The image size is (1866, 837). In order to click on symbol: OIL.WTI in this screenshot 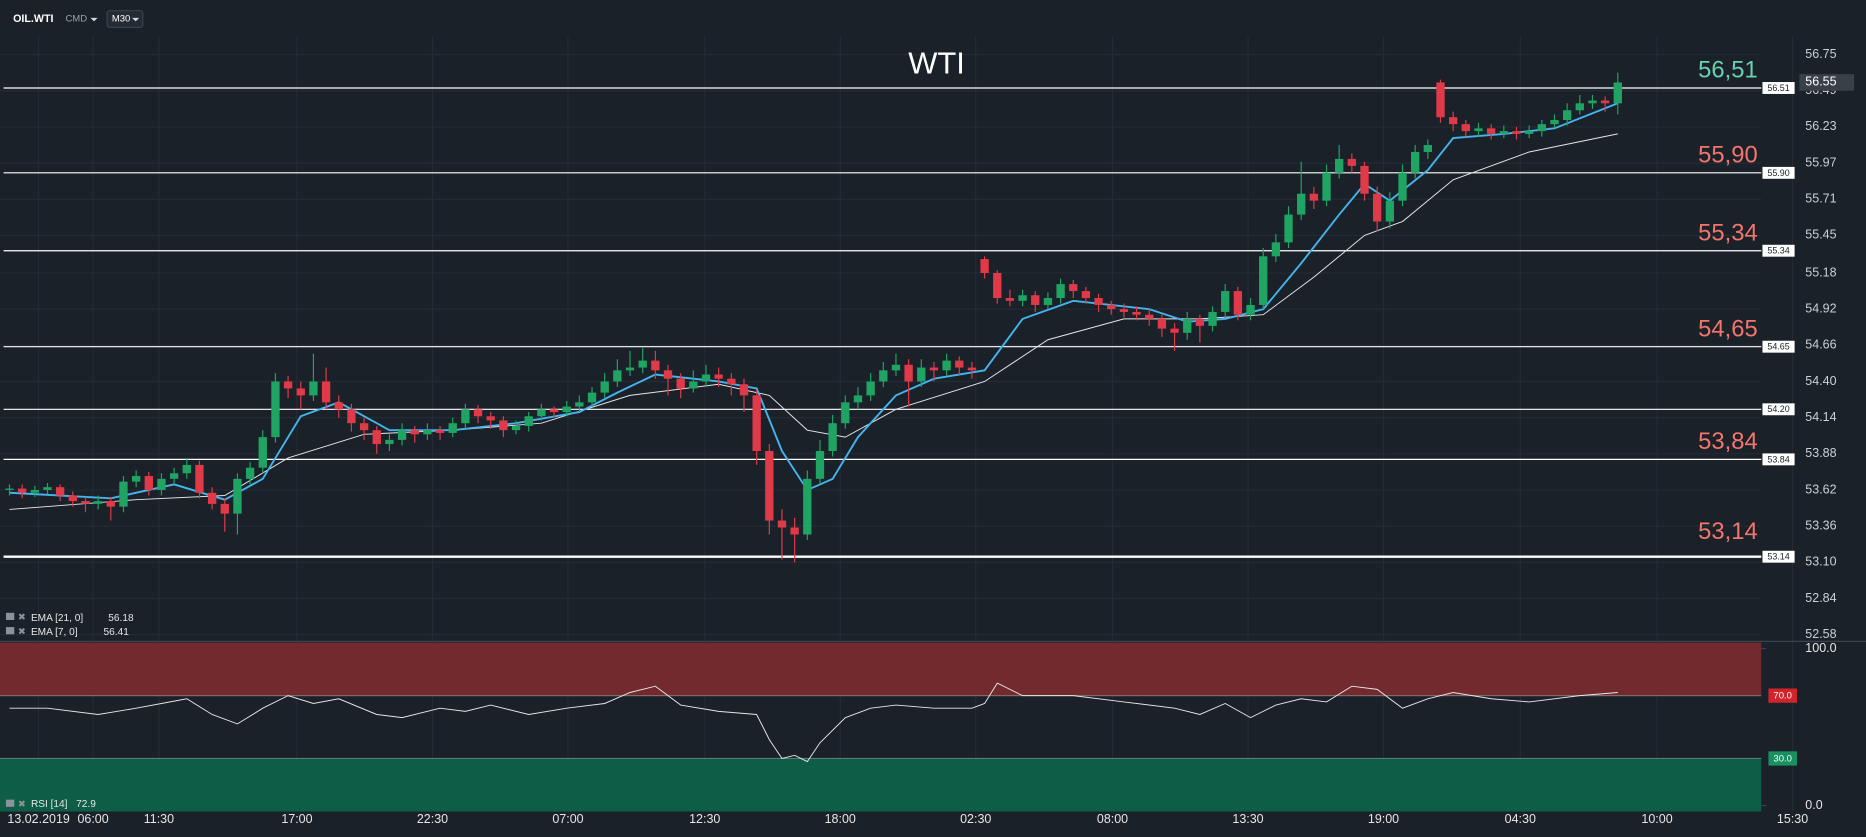, I will do `click(33, 19)`.